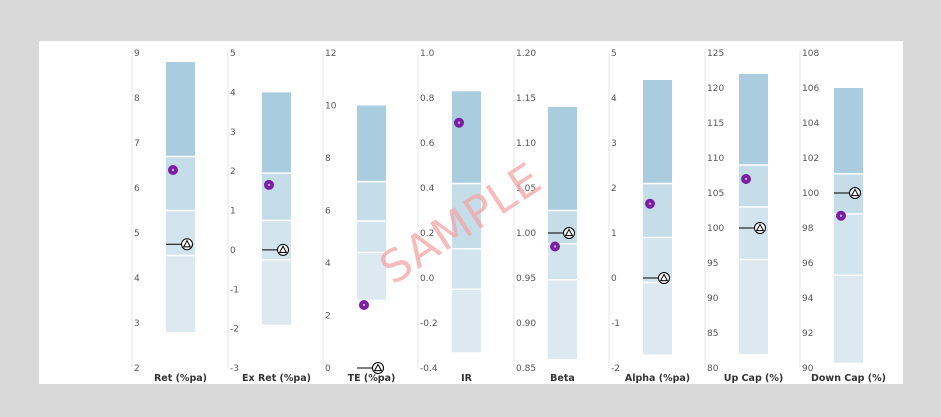  I want to click on metric-panel: 2 3 4 5 6 7 8 9 Ret (%pa), so click(169, 216).